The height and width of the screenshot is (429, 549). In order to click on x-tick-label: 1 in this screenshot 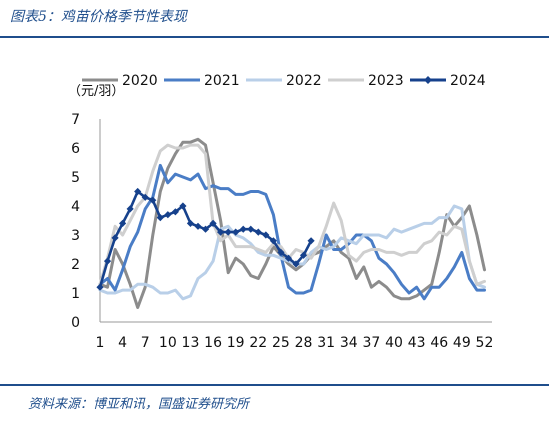, I will do `click(100, 343)`.